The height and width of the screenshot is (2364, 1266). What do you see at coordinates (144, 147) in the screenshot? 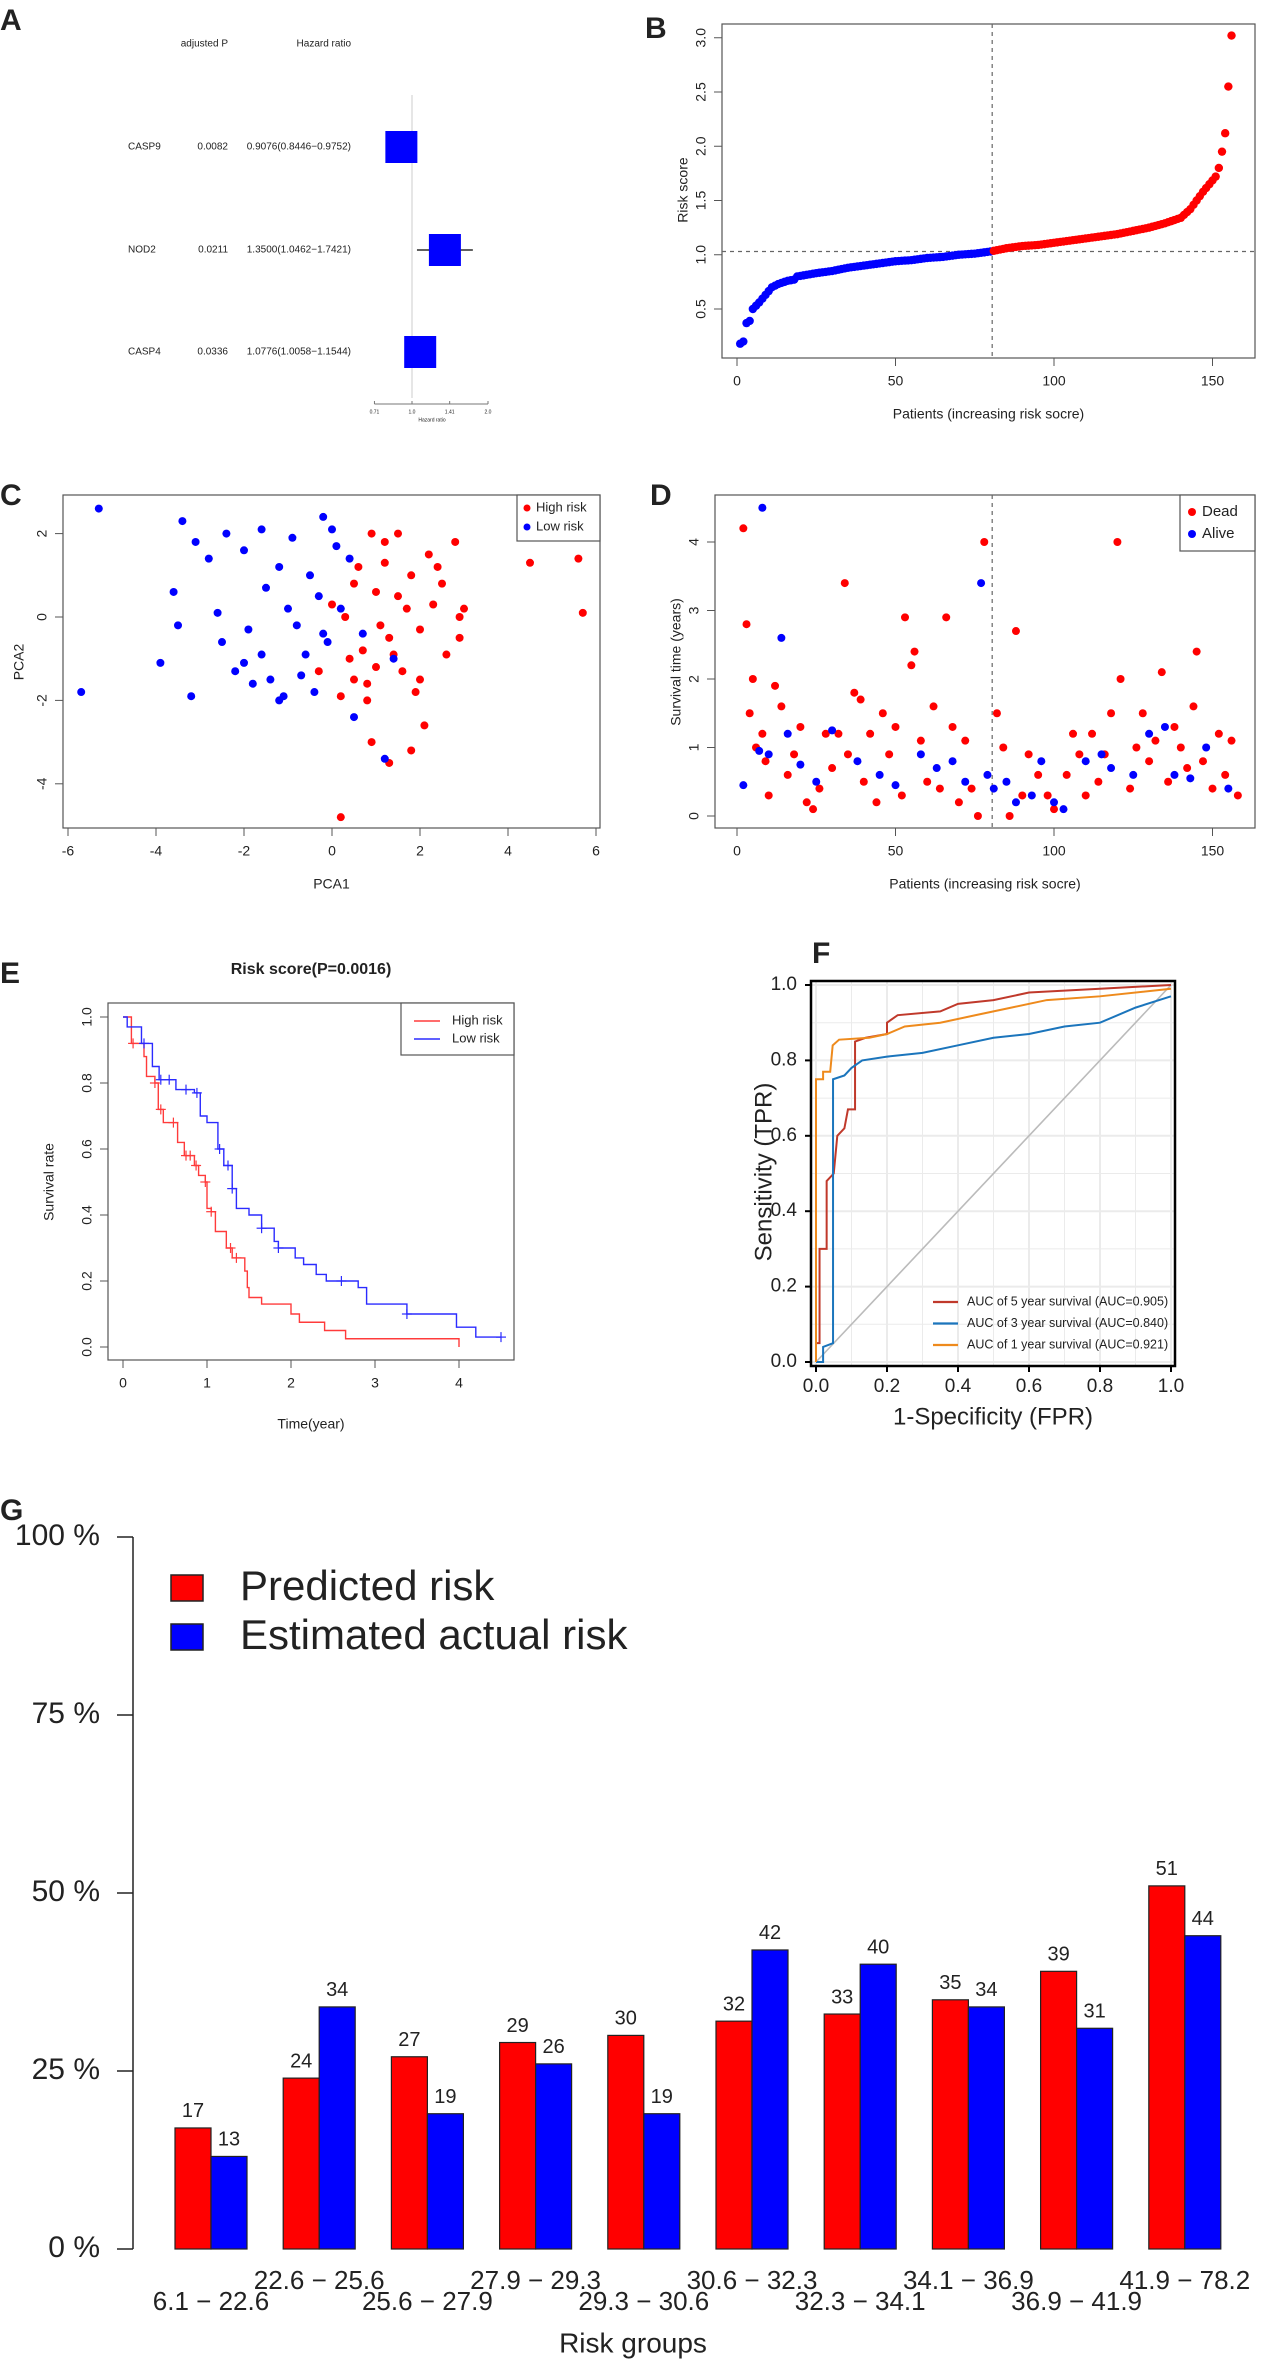
I see `gene-label: CASP9` at bounding box center [144, 147].